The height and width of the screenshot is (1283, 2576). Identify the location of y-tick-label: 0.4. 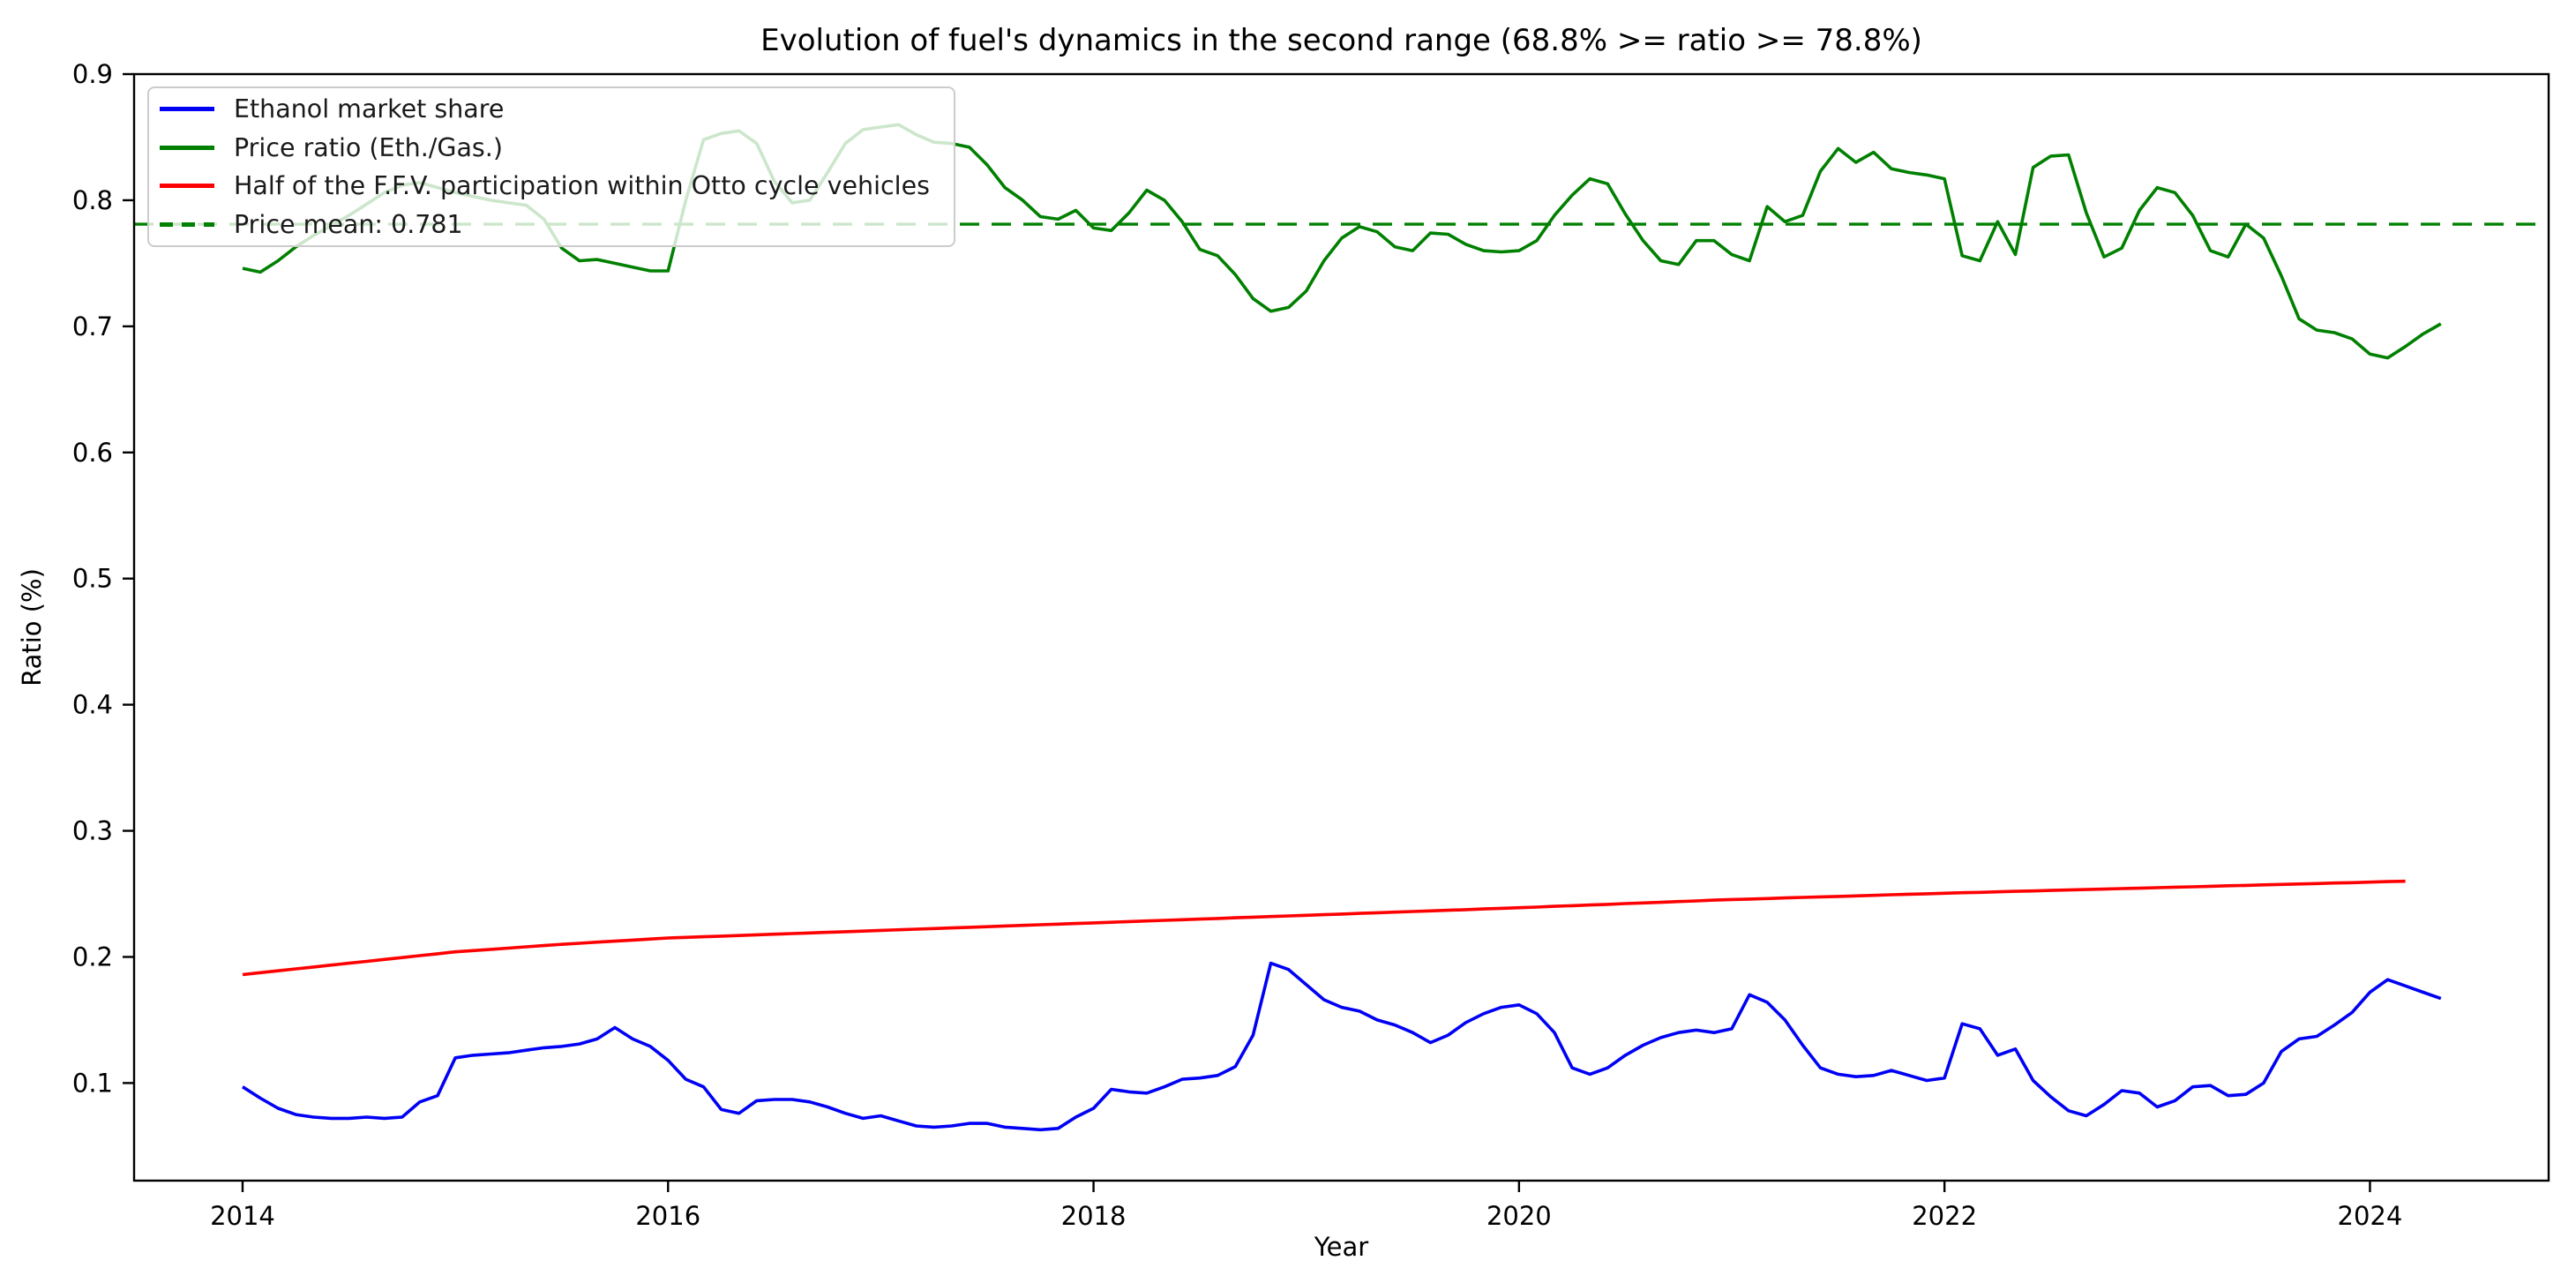
(93, 705).